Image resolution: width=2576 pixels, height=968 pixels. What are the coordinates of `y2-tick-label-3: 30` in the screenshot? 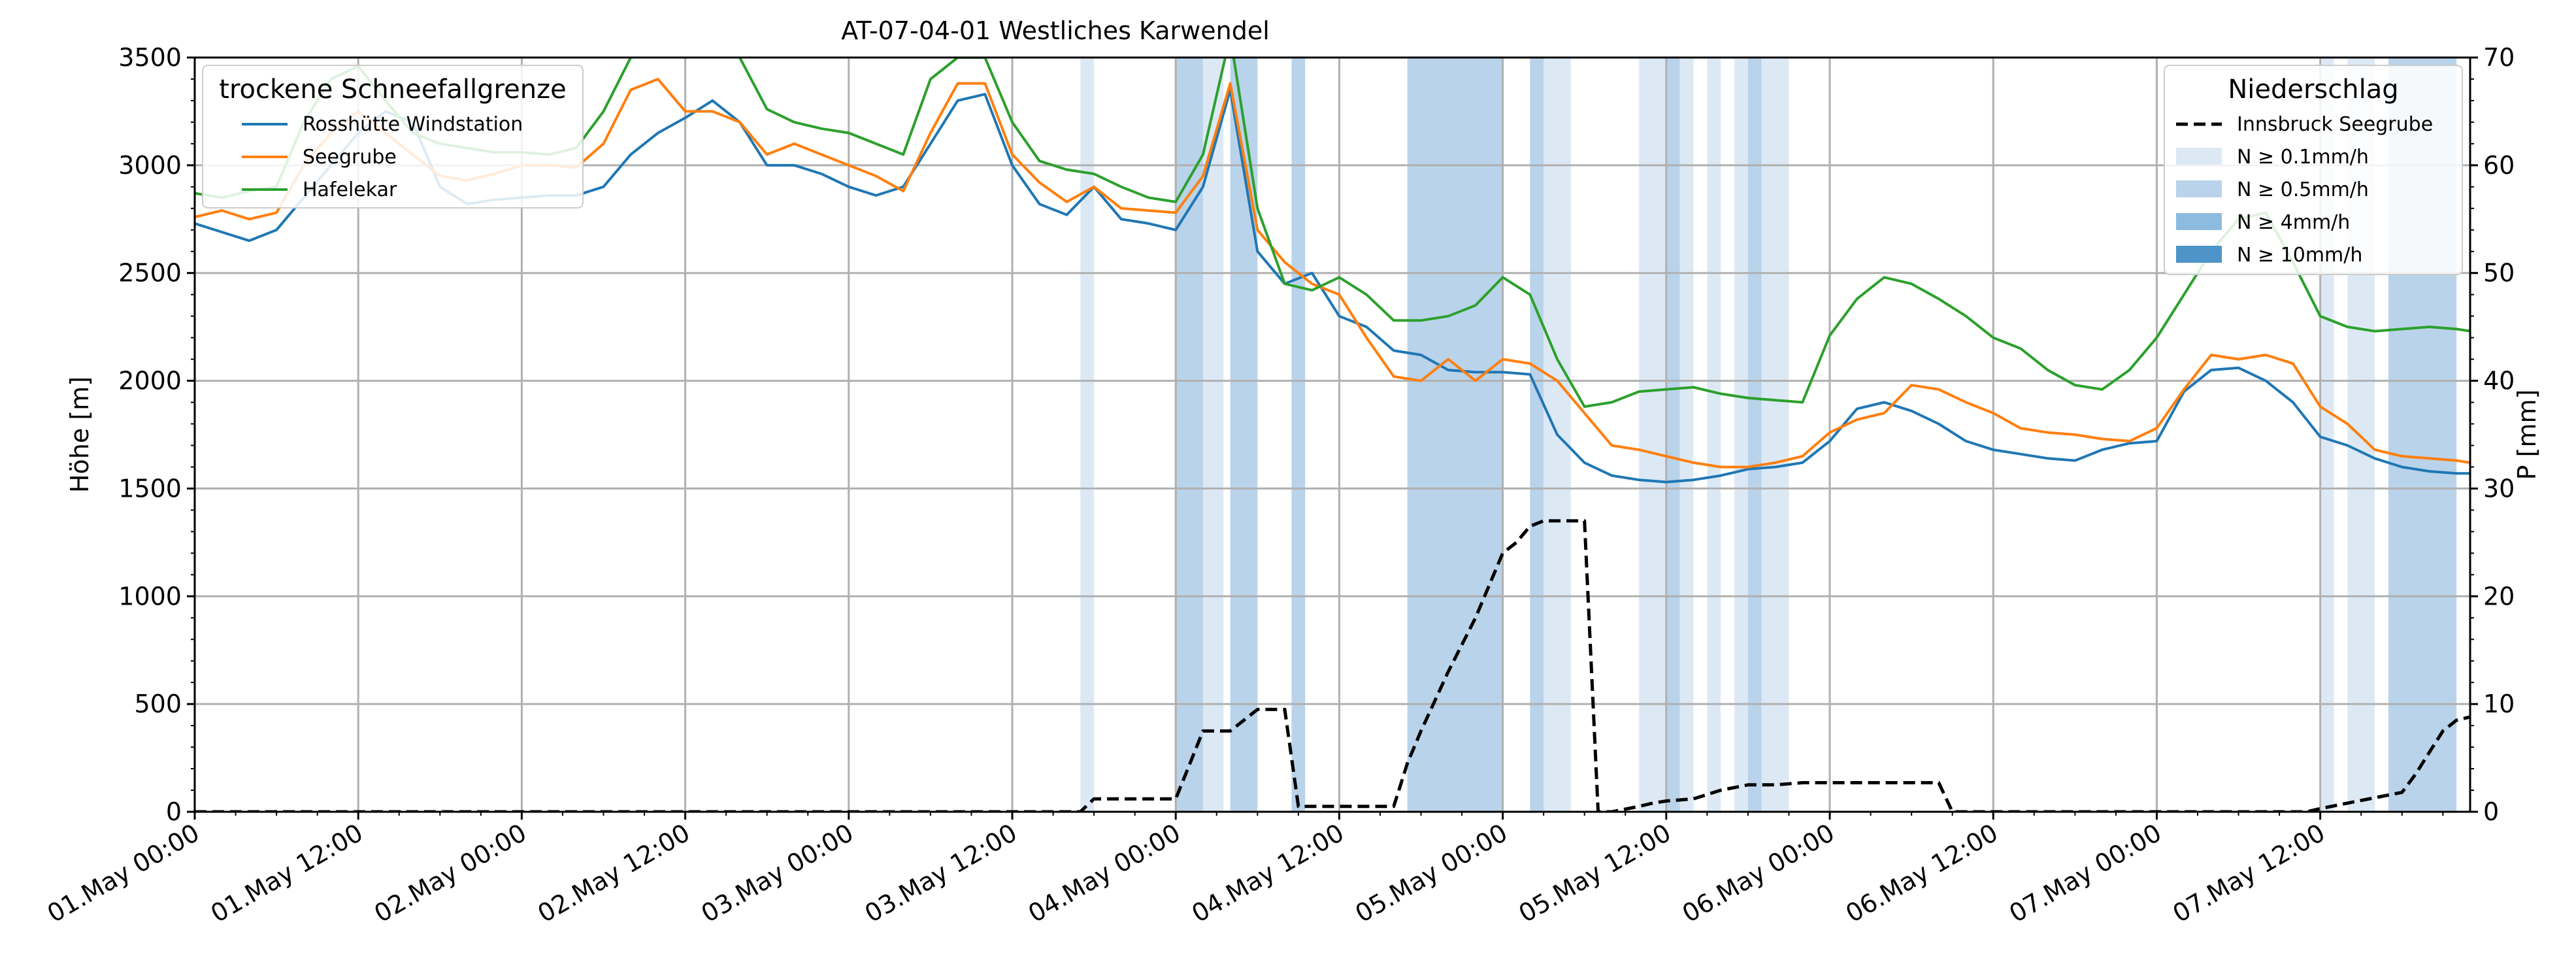 It's located at (2499, 488).